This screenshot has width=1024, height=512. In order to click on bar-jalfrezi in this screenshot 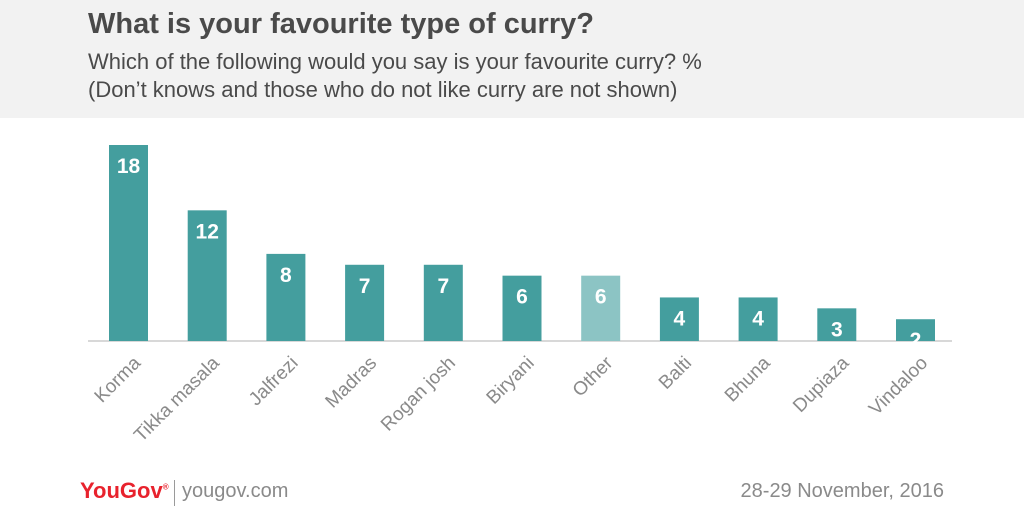, I will do `click(286, 297)`.